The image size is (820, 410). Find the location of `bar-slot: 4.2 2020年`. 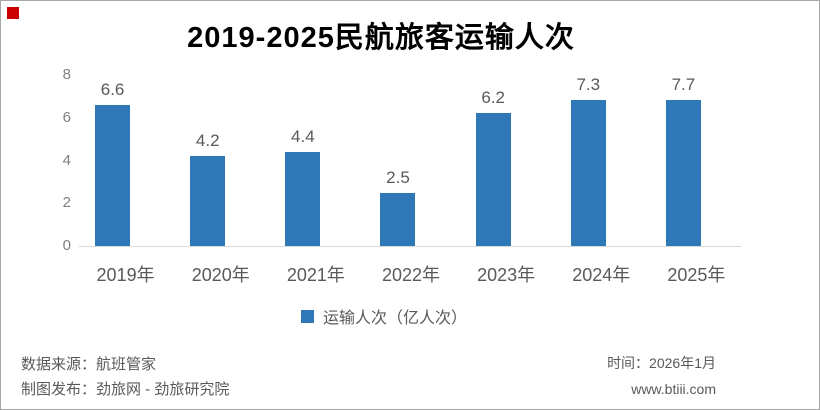

bar-slot: 4.2 2020年 is located at coordinates (207, 180).